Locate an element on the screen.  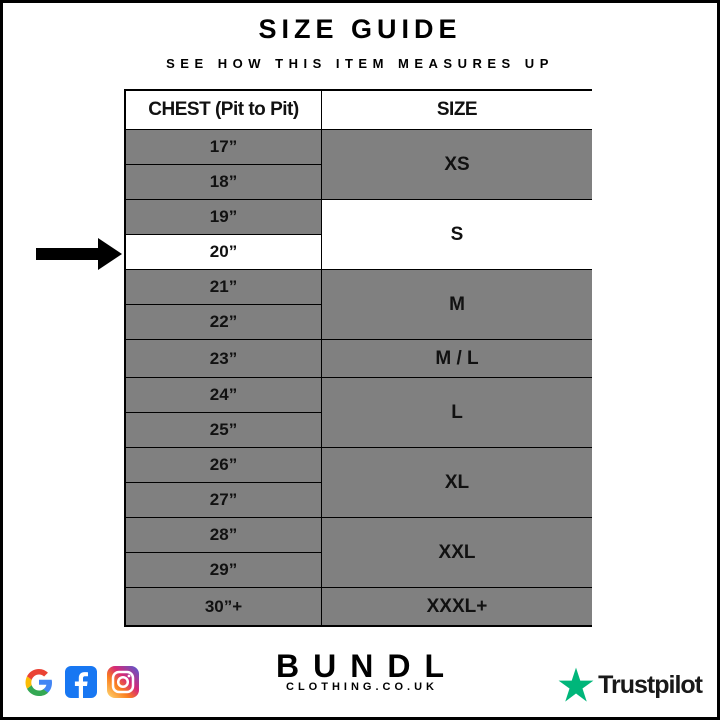
chest-cell: 17” is located at coordinates (223, 147).